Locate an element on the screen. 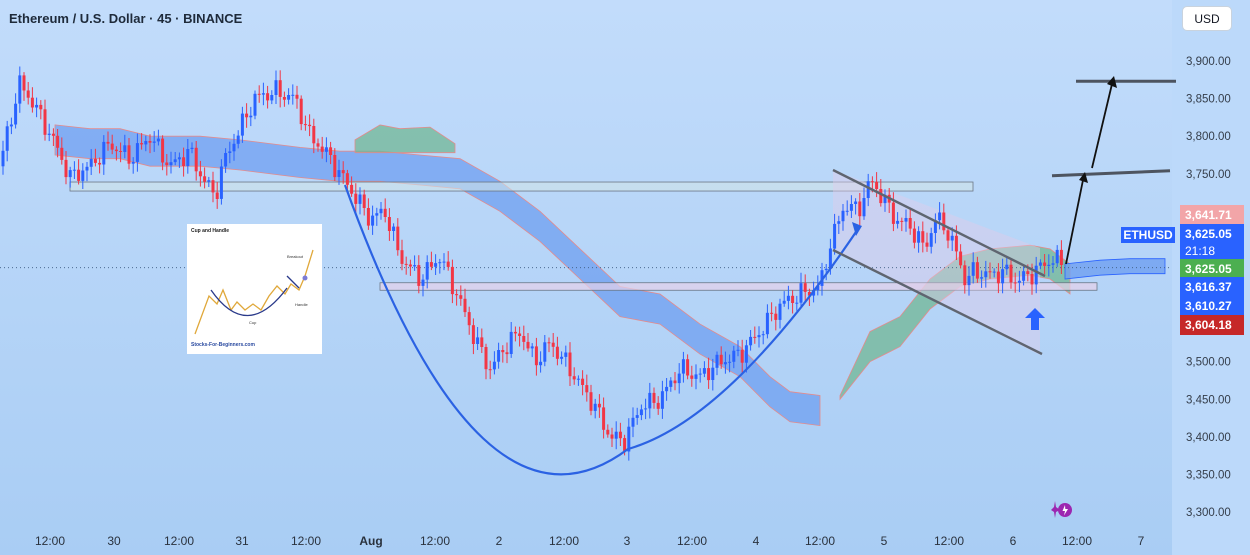 Image resolution: width=1250 pixels, height=555 pixels. inset-cup-label: Cup is located at coordinates (253, 322).